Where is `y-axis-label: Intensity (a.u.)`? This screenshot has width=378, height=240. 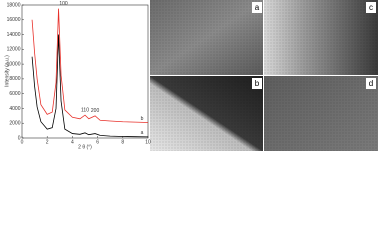
y-axis-label: Intensity (a.u.) is located at coordinates (7, 71).